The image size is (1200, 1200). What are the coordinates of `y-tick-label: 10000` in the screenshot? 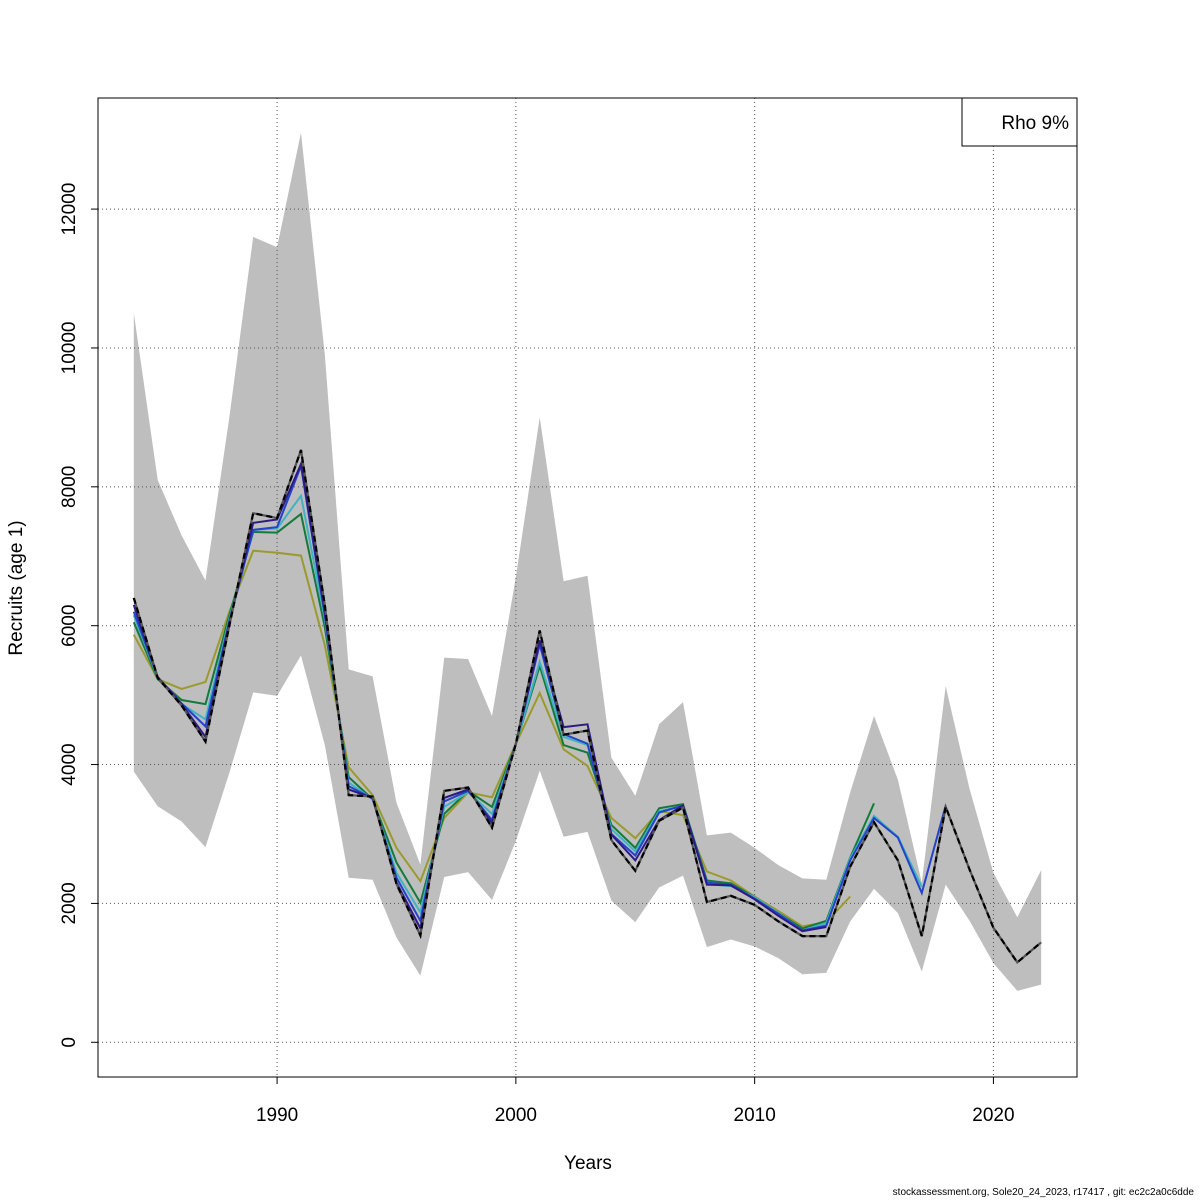 It's located at (69, 348).